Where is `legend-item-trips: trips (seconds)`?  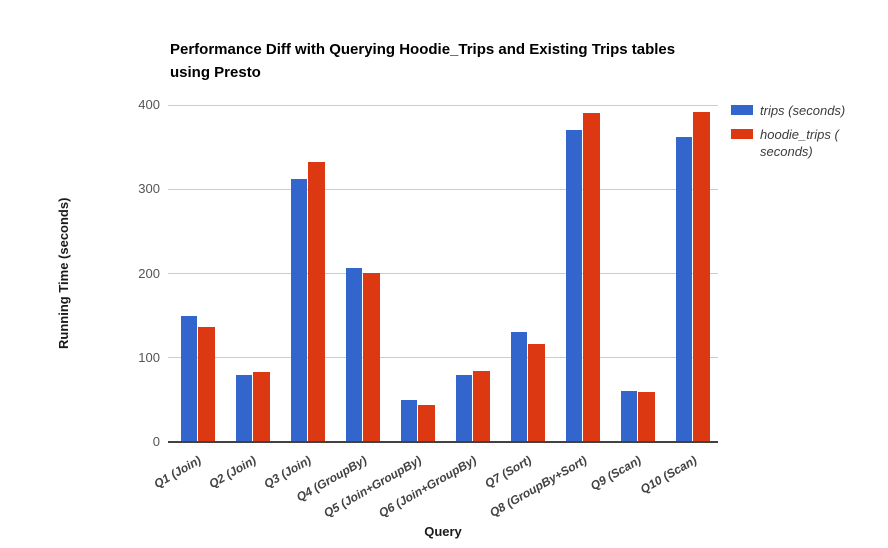
legend-item-trips: trips (seconds) is located at coordinates (788, 110).